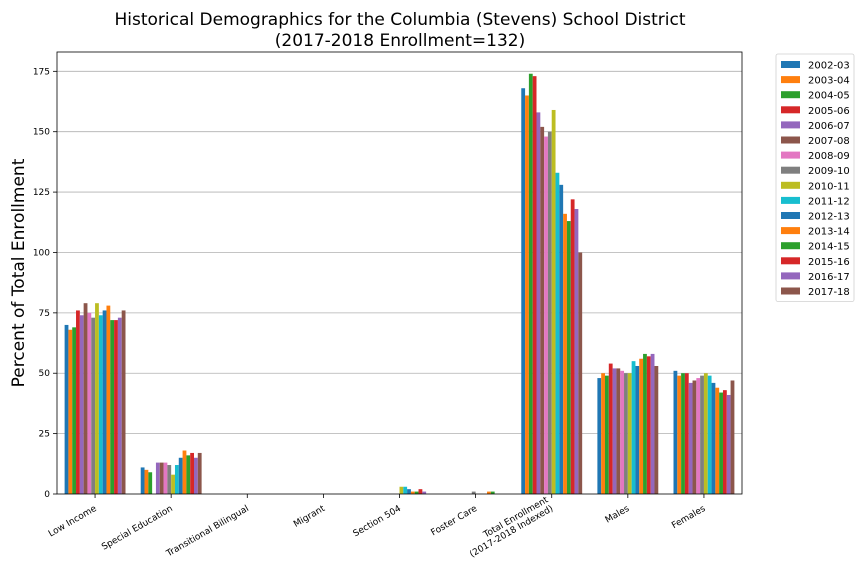 The height and width of the screenshot is (576, 864). What do you see at coordinates (829, 201) in the screenshot?
I see `legend-label: 2011-12` at bounding box center [829, 201].